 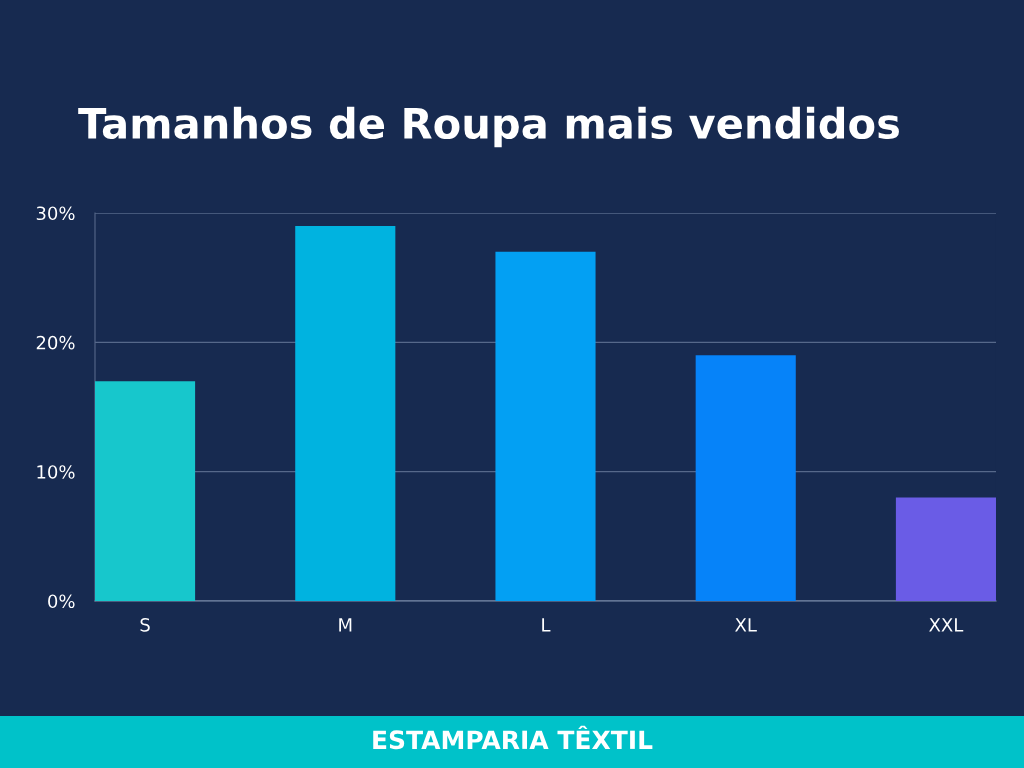 I want to click on text: ESTAMPARIA TÊXTIL, so click(x=513, y=737).